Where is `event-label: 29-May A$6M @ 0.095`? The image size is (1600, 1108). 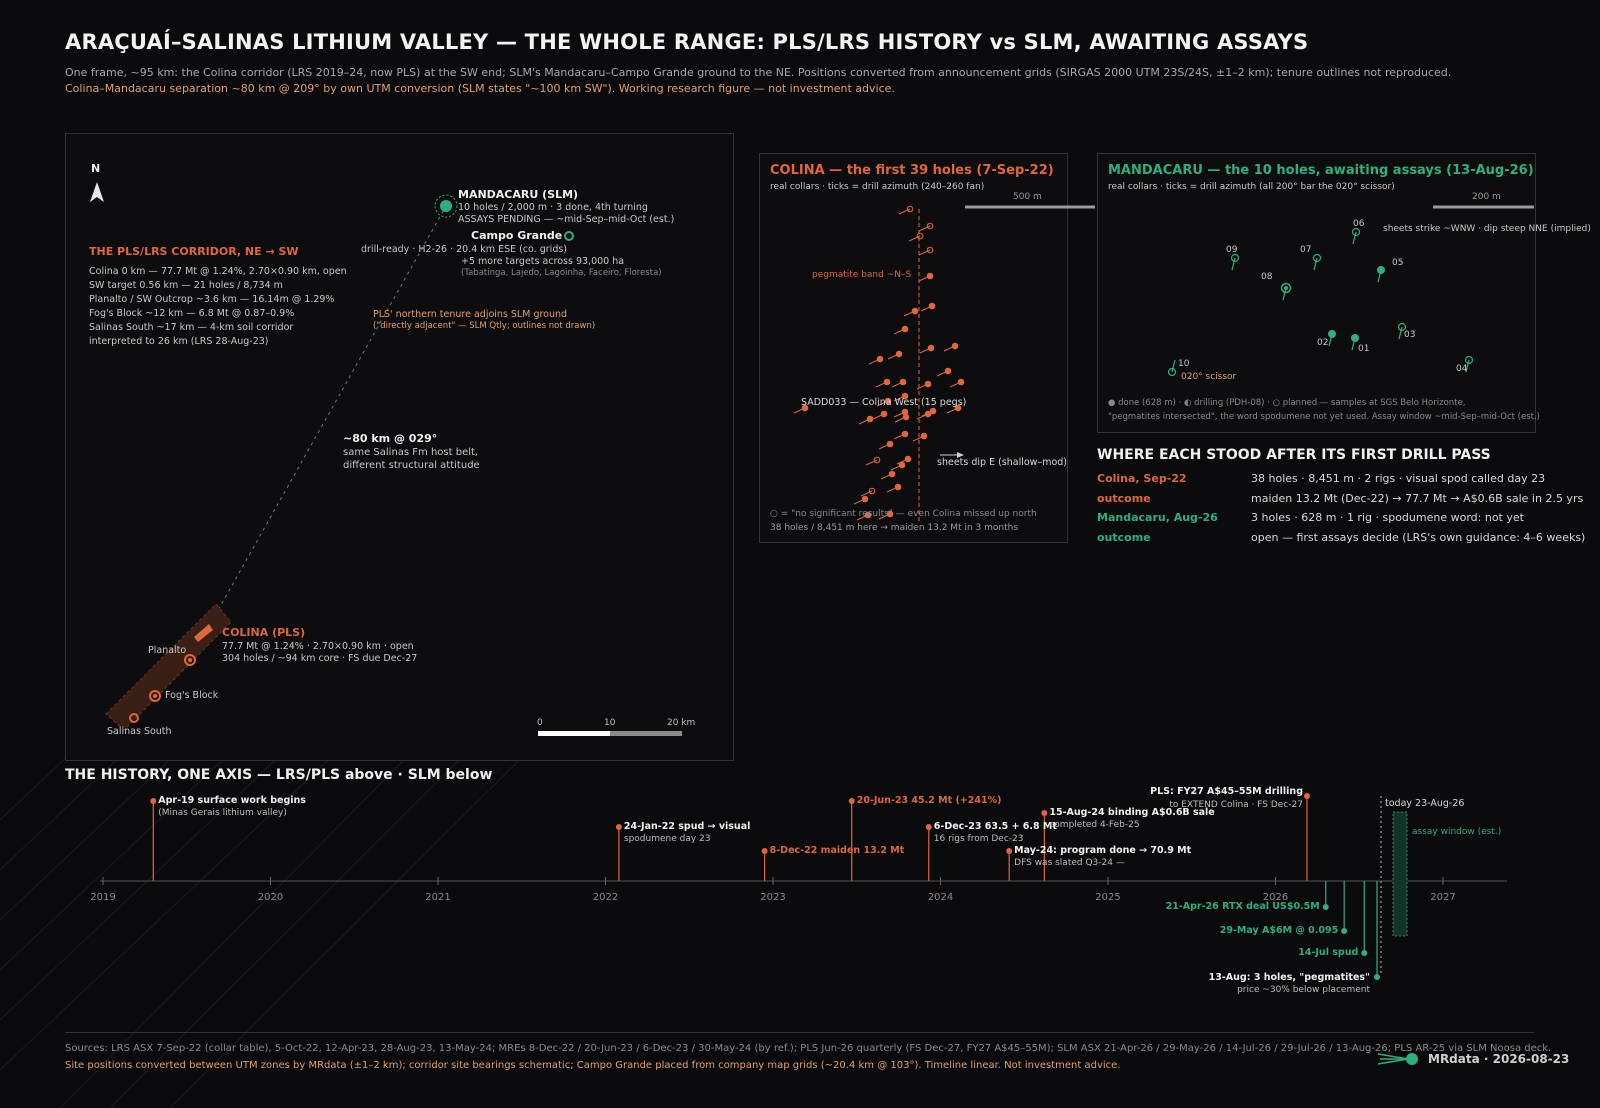 event-label: 29-May A$6M @ 0.095 is located at coordinates (1279, 930).